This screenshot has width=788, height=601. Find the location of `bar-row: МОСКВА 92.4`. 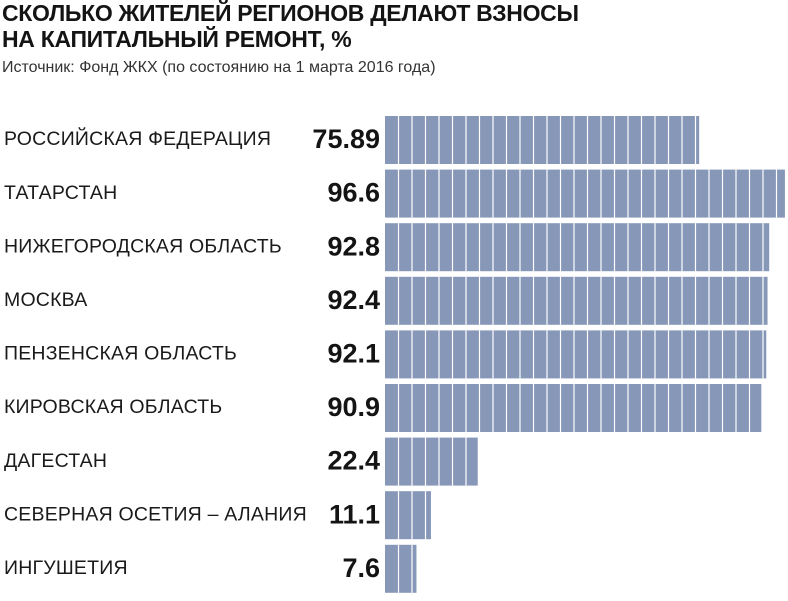

bar-row: МОСКВА 92.4 is located at coordinates (386, 300).